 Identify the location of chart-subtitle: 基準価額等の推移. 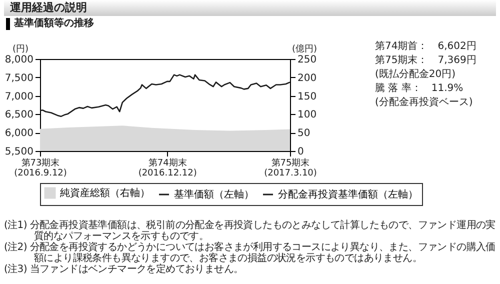
(250, 24).